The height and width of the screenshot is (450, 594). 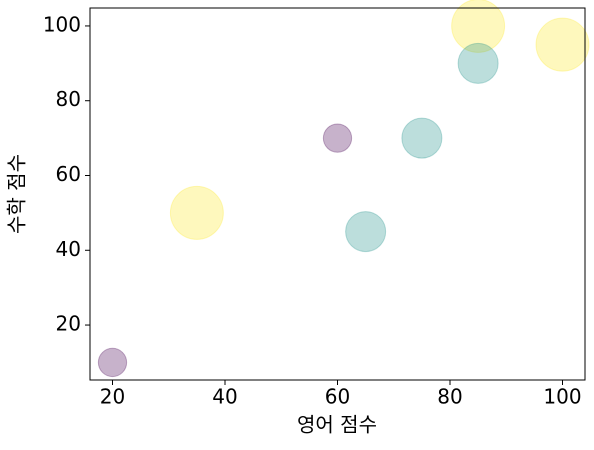 I want to click on x-tick-label: 80, so click(x=449, y=397).